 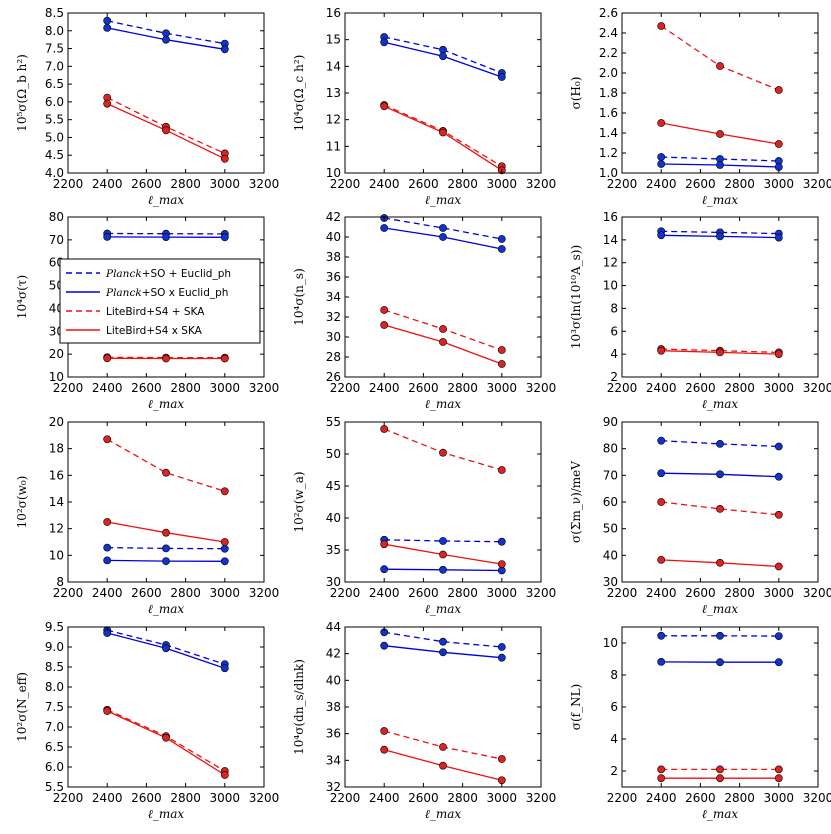 I want to click on y-axis-label: 10⁵σ(Ω_b h²), so click(x=22, y=93).